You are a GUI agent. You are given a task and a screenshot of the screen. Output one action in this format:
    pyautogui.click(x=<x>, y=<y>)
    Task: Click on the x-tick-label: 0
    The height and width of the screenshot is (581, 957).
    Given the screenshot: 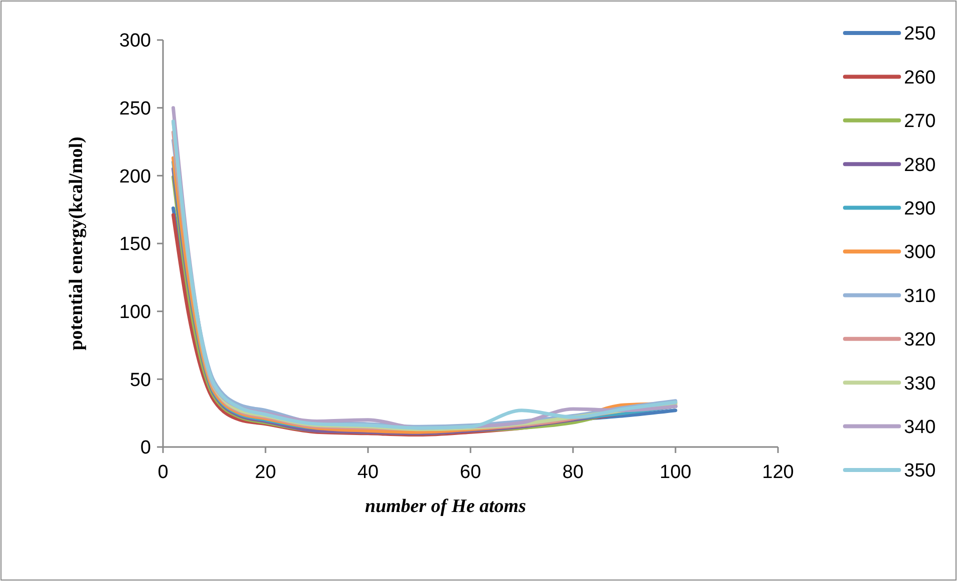 What is the action you would take?
    pyautogui.click(x=163, y=472)
    